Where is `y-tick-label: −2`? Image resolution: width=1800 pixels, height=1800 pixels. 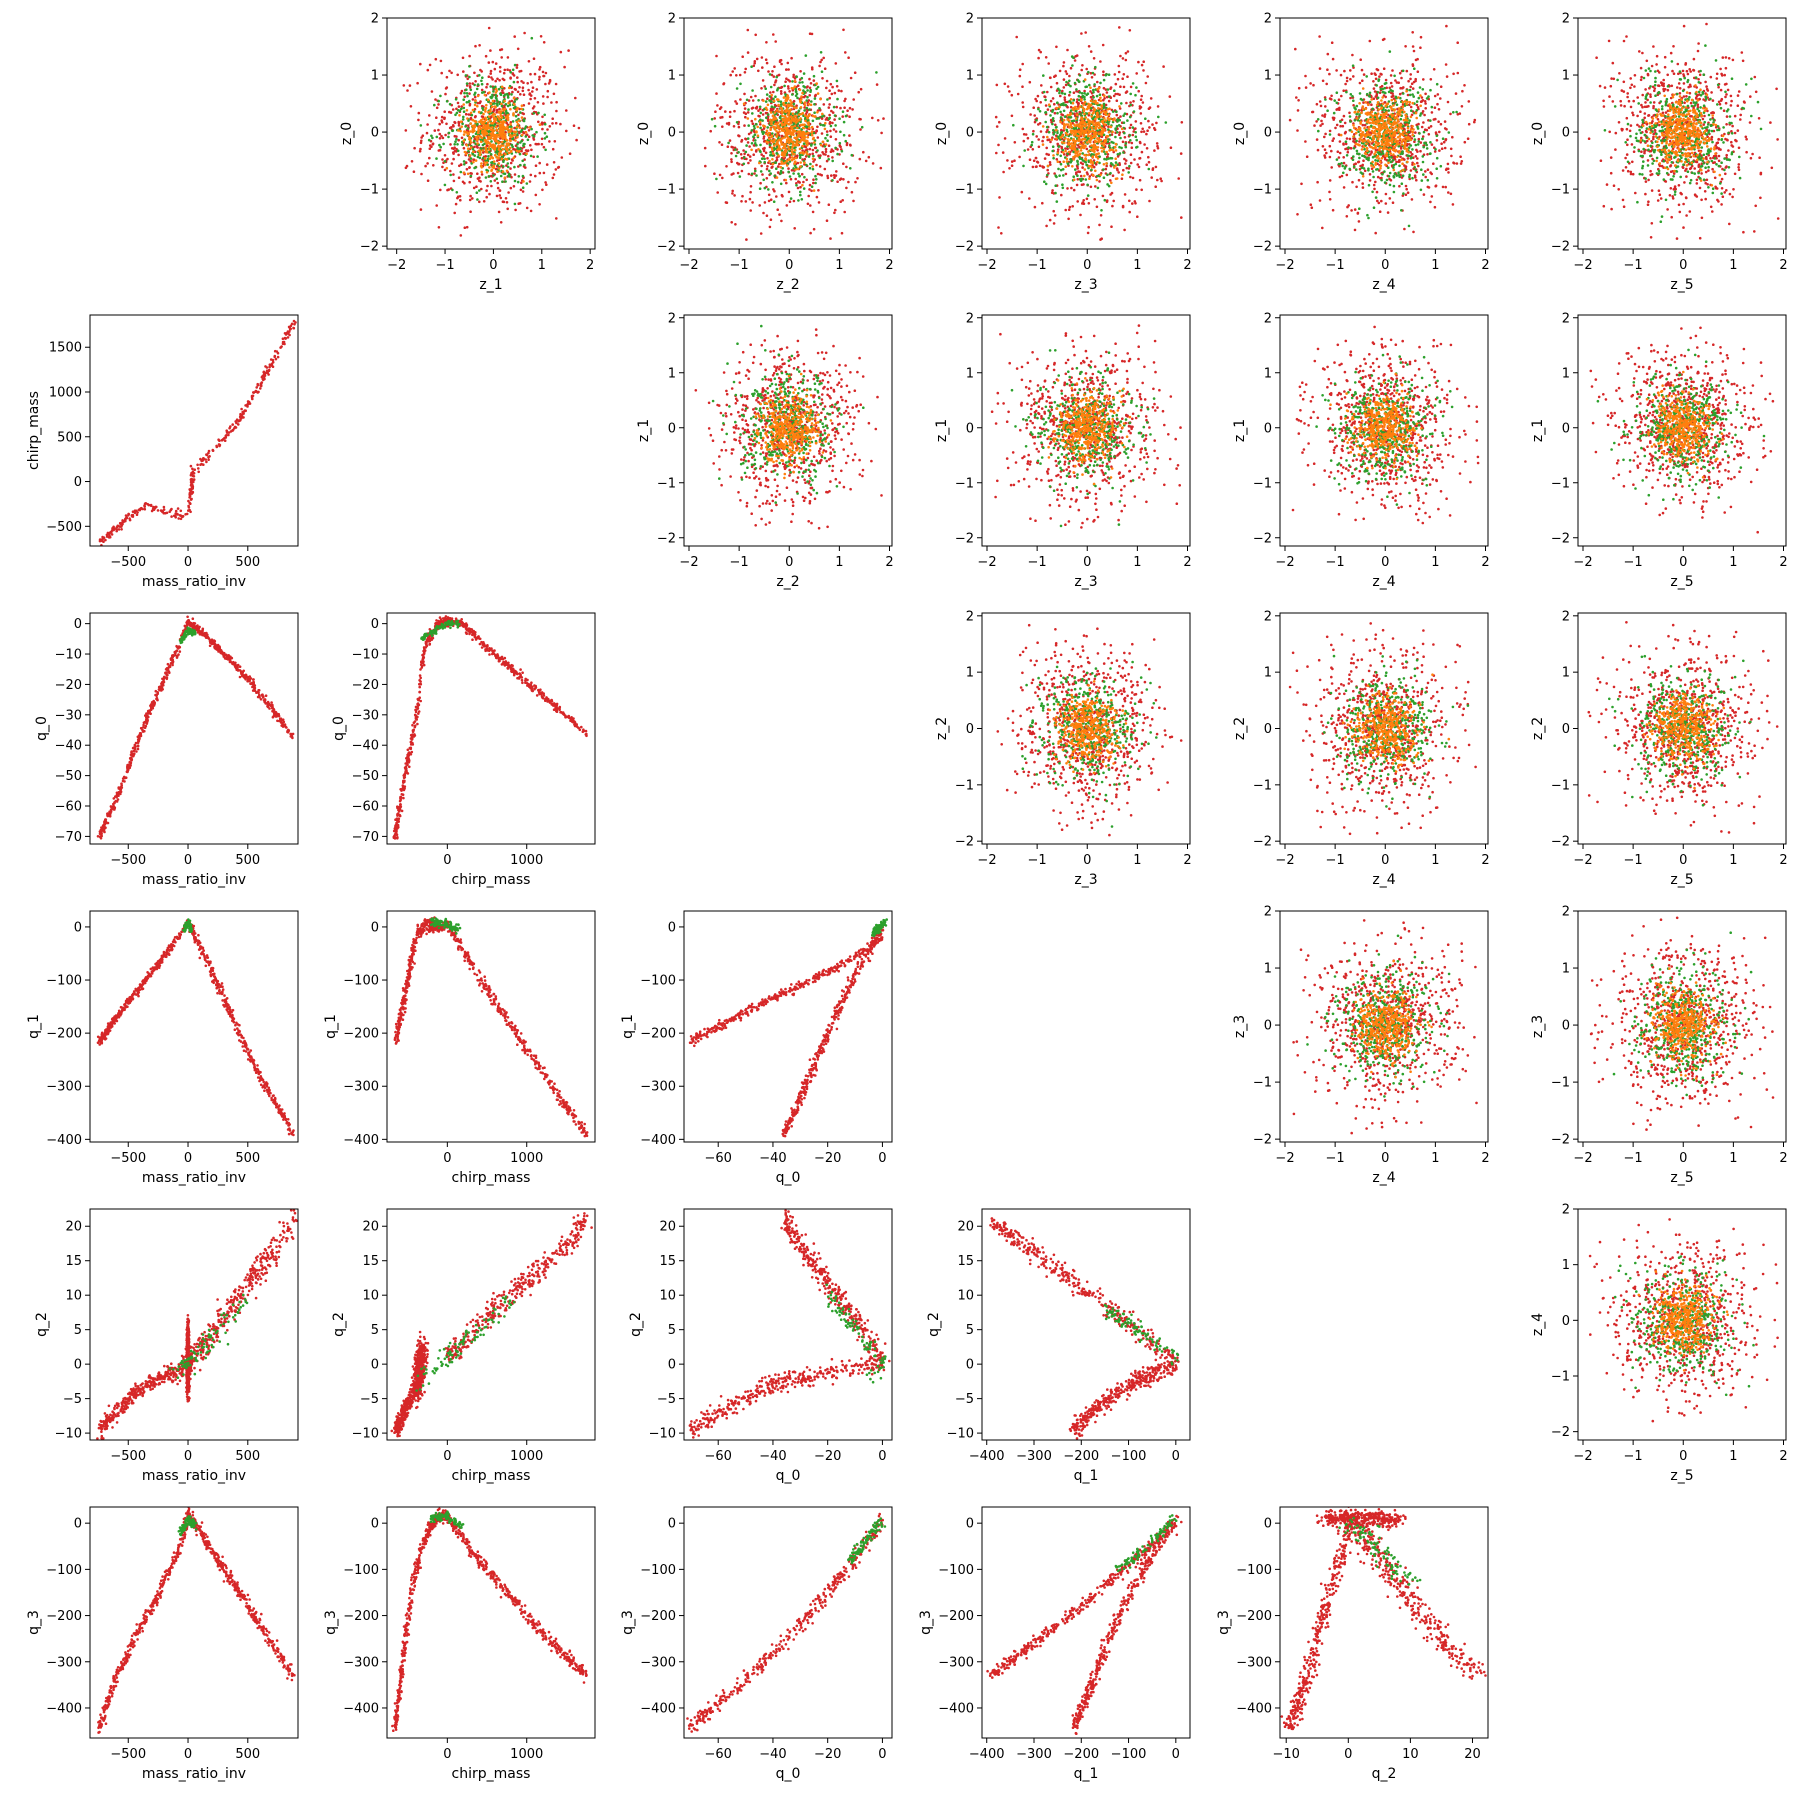 y-tick-label: −2 is located at coordinates (666, 247).